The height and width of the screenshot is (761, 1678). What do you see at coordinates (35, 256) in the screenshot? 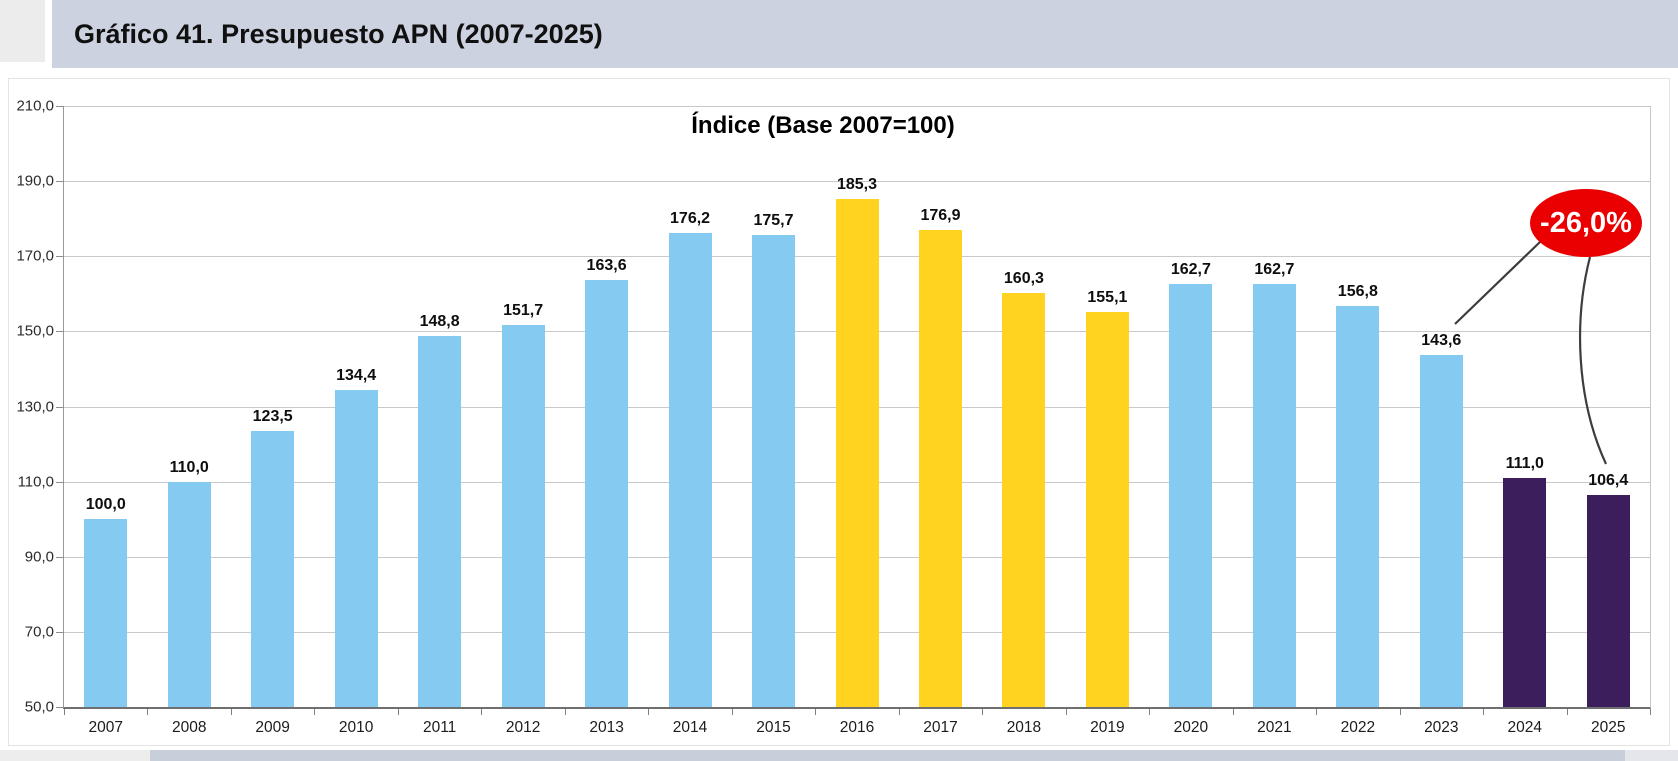
I see `y-axis-label: 170,0` at bounding box center [35, 256].